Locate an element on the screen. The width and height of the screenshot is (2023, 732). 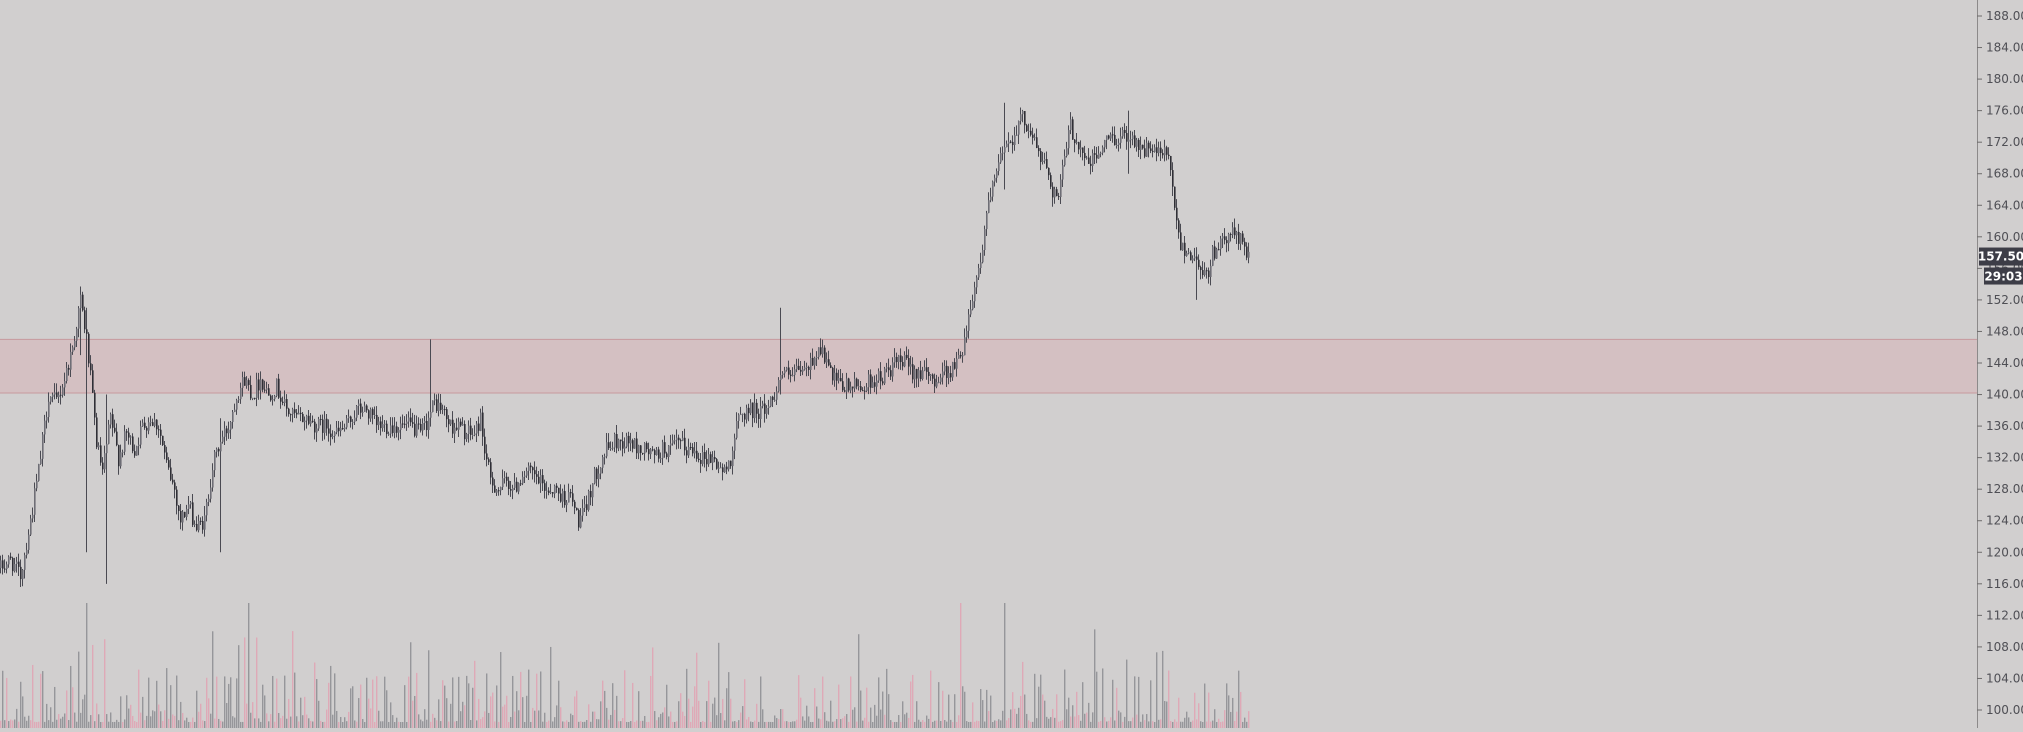
price-tick-label: 104.00 is located at coordinates (2004, 678).